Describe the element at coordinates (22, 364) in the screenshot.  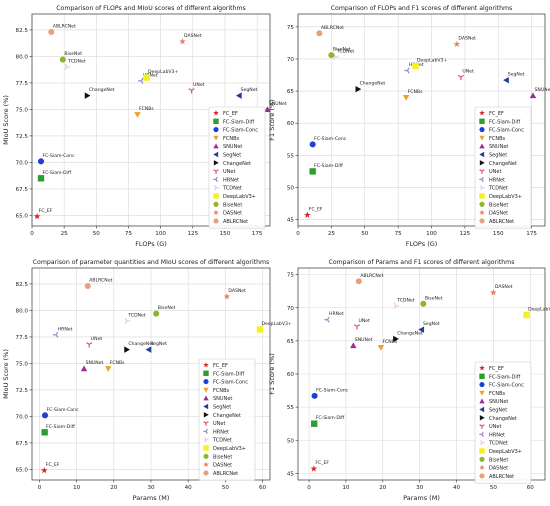
I see `y-tick-label: 75.0` at that location.